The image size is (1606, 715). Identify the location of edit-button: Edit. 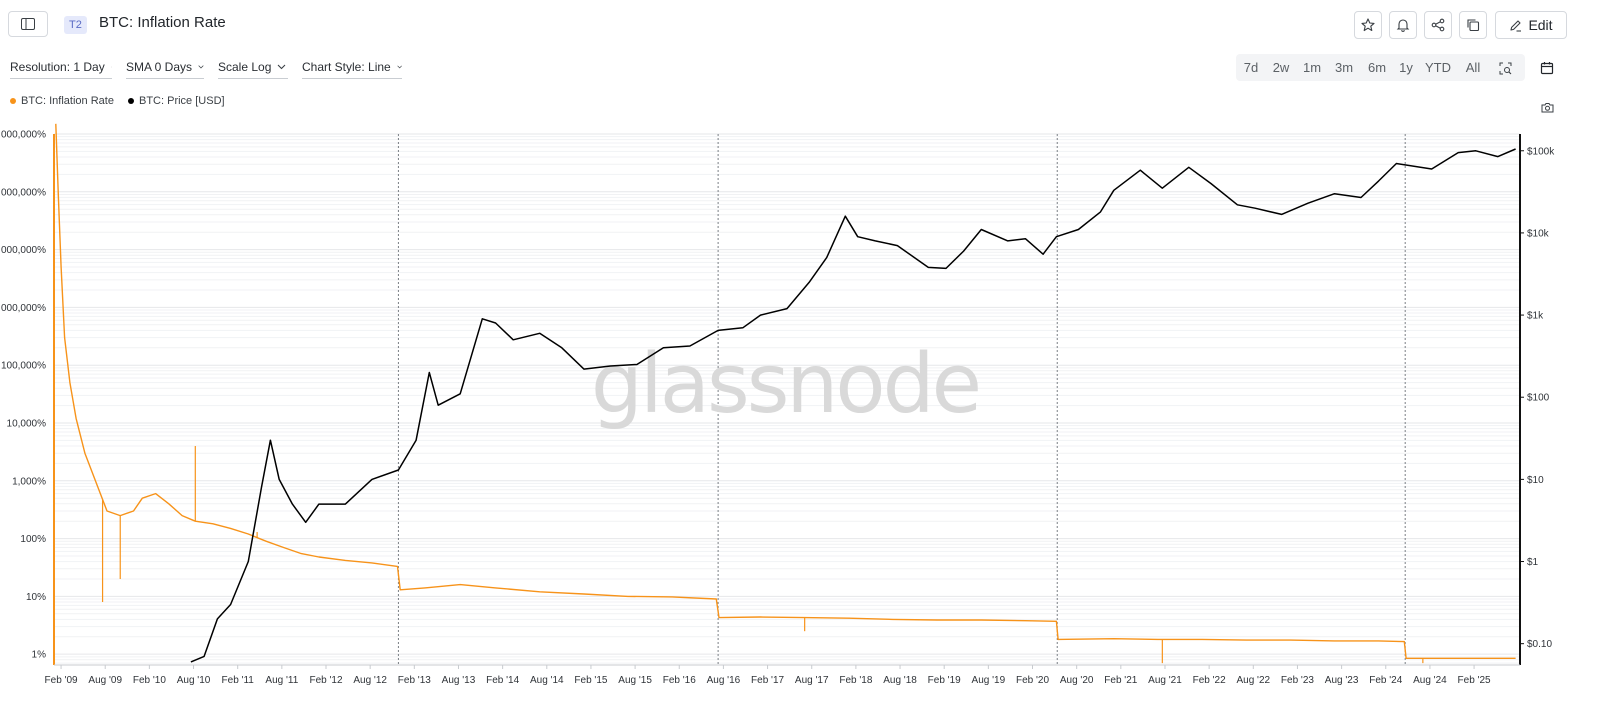
(1531, 25).